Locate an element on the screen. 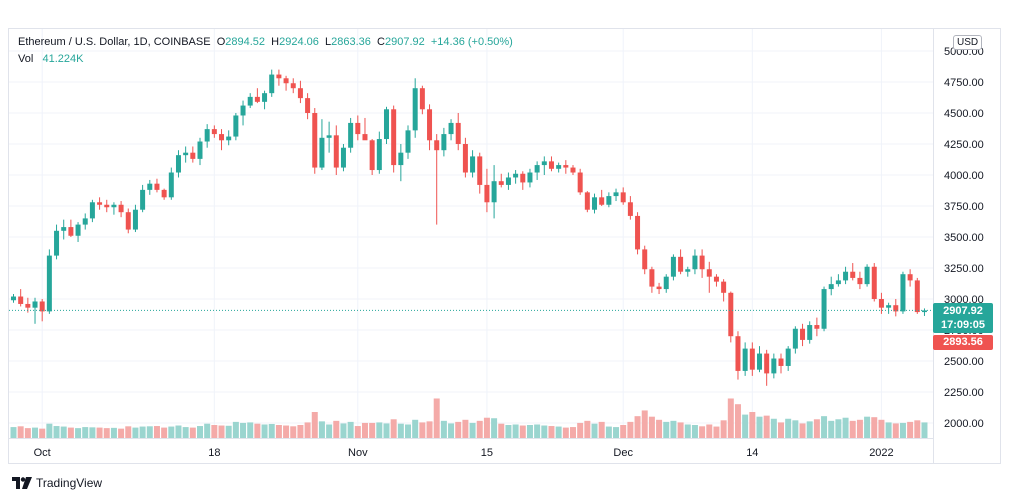 Image resolution: width=1012 pixels, height=501 pixels. legend-open-label: O is located at coordinates (221, 42).